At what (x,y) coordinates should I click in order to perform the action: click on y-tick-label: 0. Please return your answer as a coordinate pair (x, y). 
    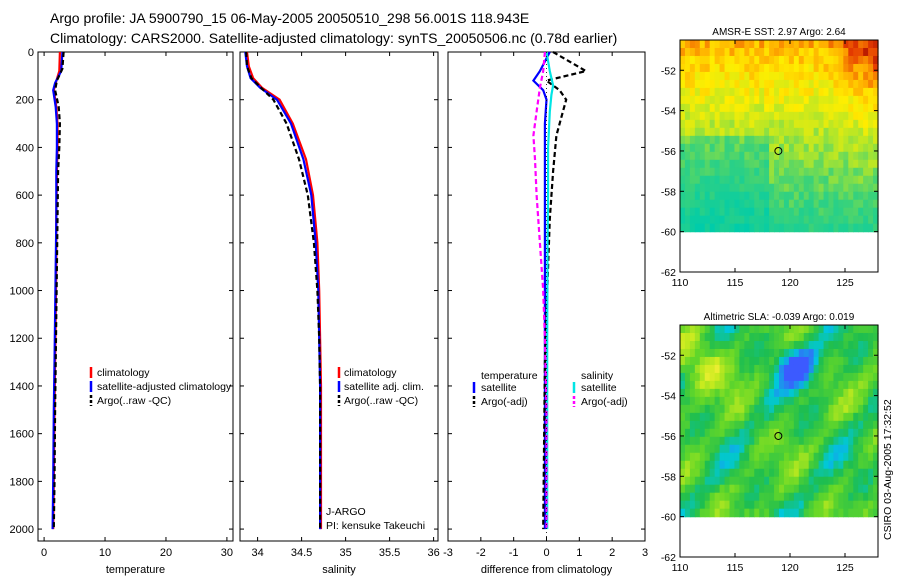
    Looking at the image, I should click on (31, 53).